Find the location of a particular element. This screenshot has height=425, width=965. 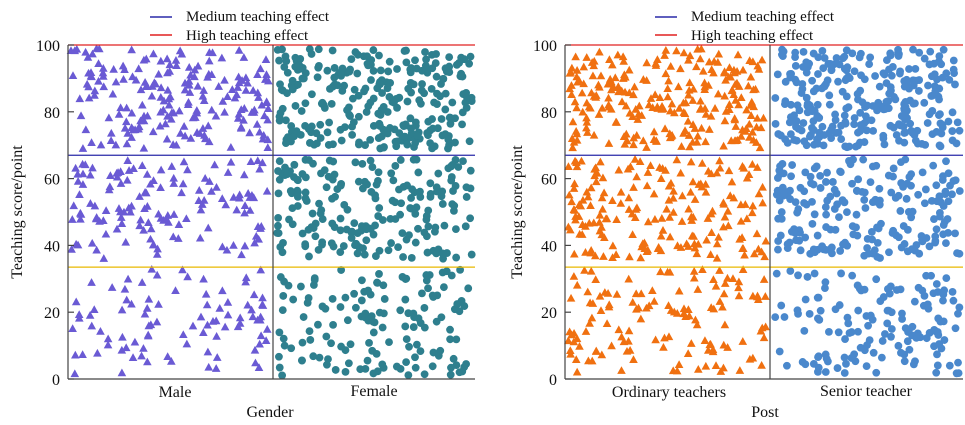

y-tick-label: 20 is located at coordinates (52, 313).